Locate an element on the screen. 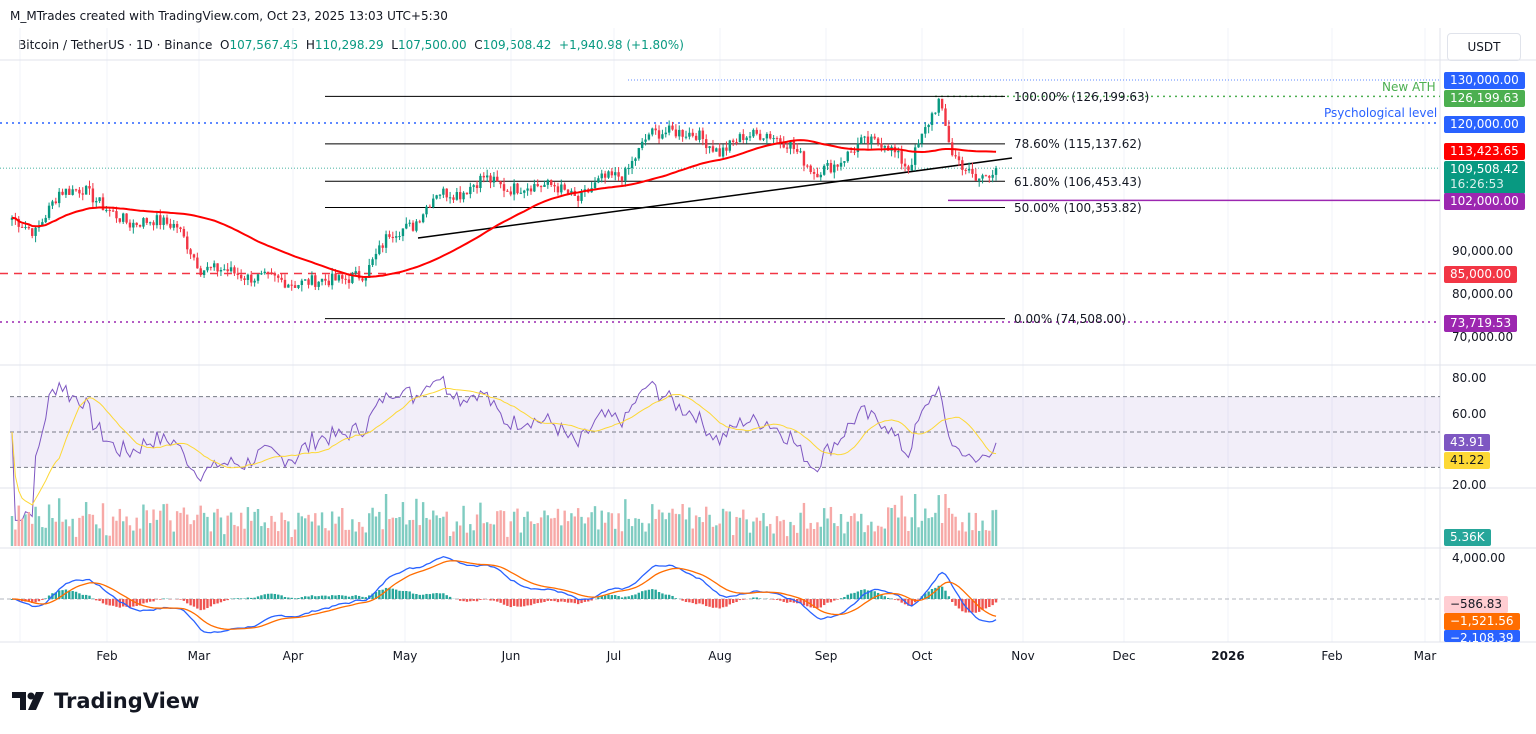 This screenshot has width=1536, height=734. close-label: C is located at coordinates (478, 45).